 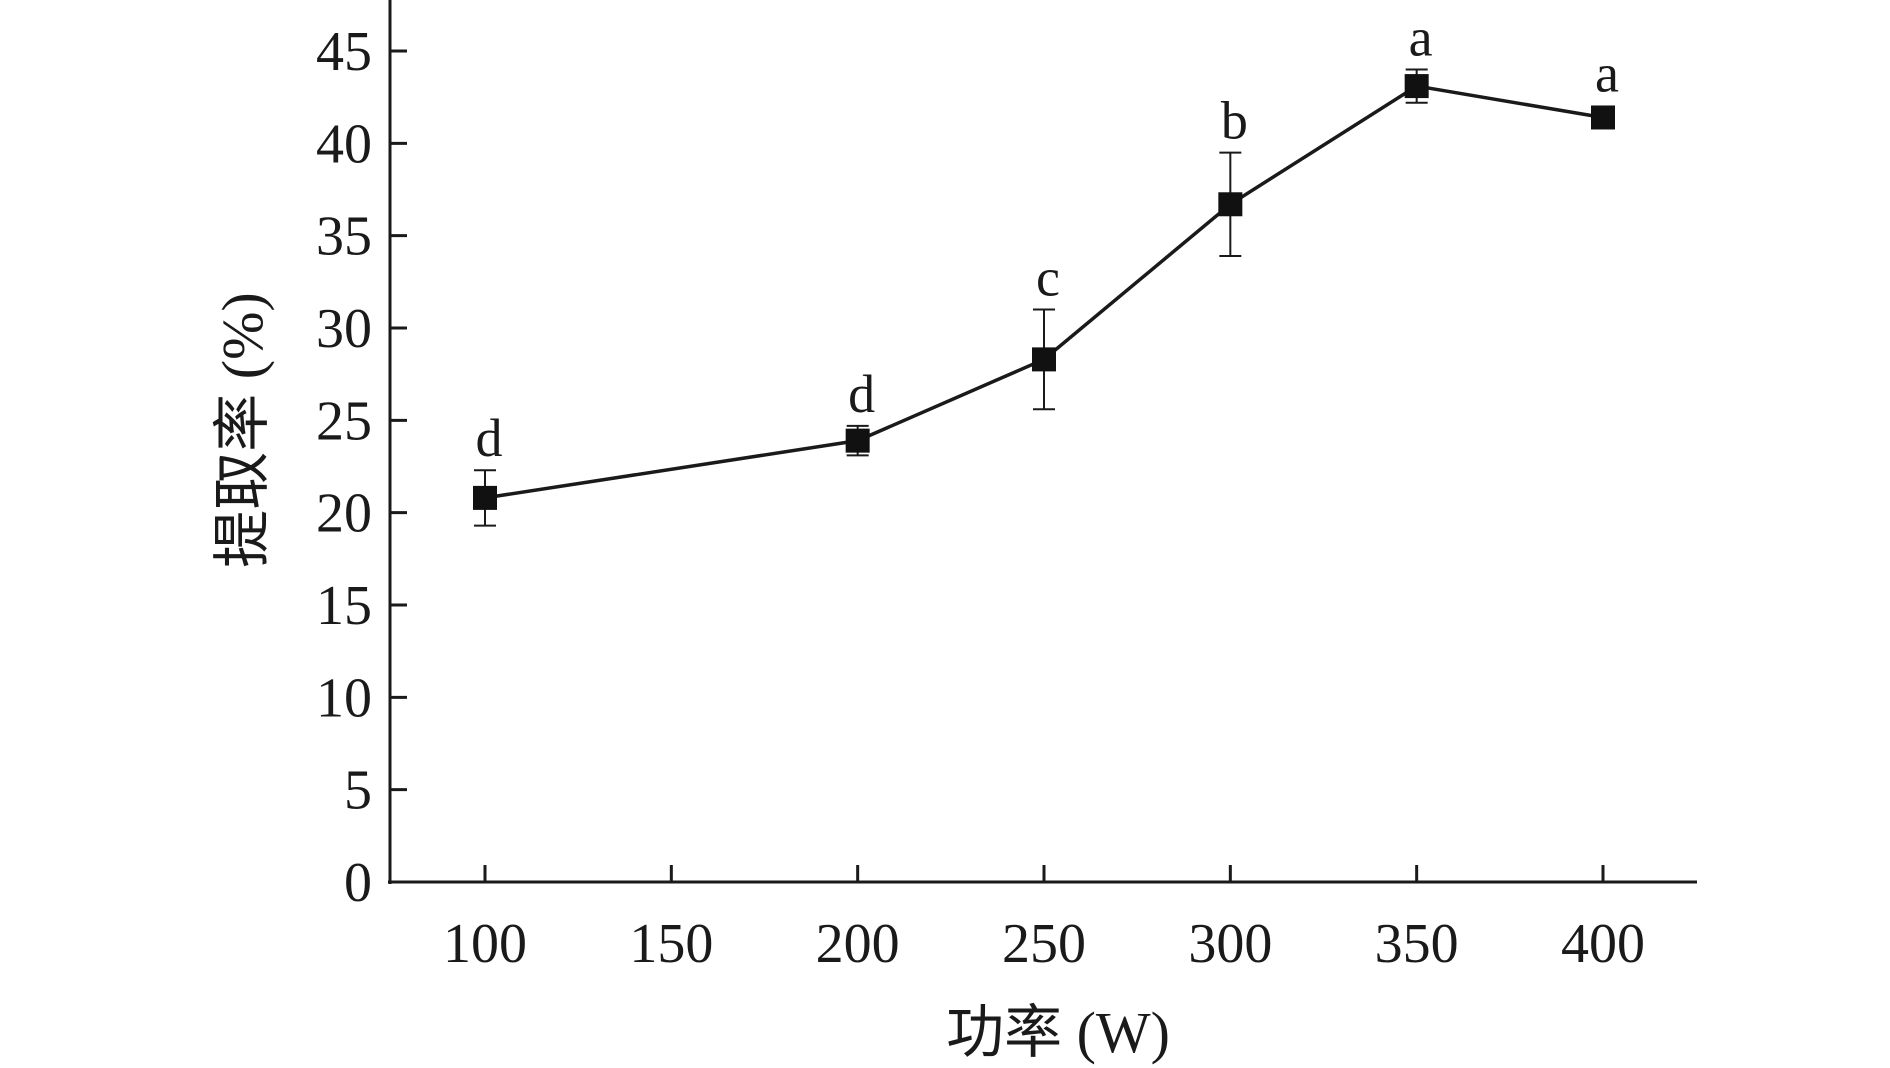 I want to click on y-tick-label: 0, so click(x=358, y=883).